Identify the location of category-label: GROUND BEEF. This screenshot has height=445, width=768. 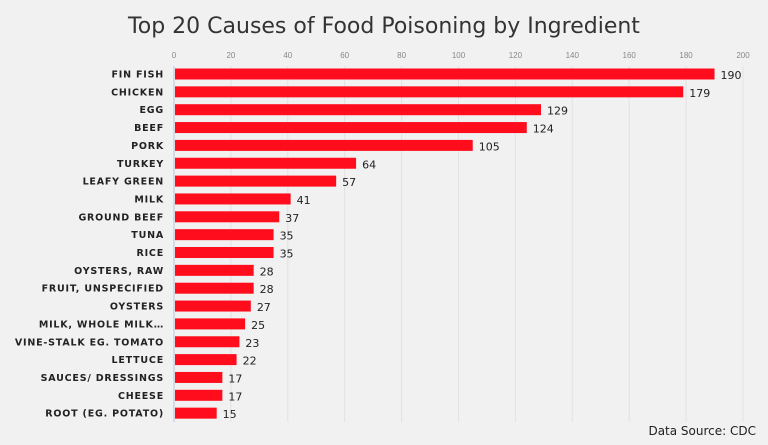
(121, 217).